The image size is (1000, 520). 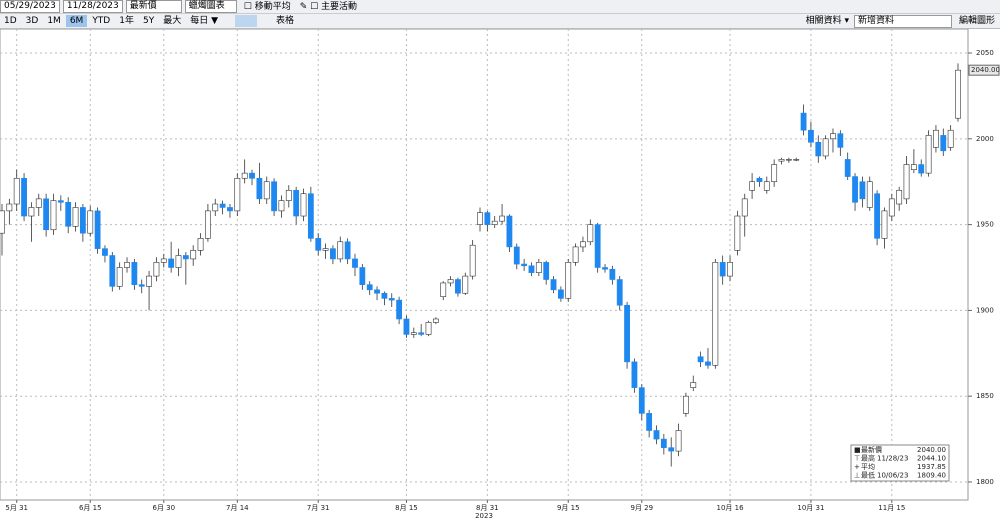 What do you see at coordinates (328, 6) in the screenshot?
I see `key-events: ✎ ☐ 主要活動` at bounding box center [328, 6].